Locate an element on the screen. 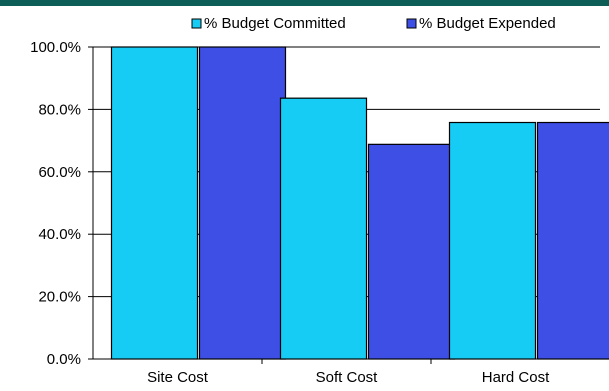 This screenshot has height=391, width=609. legend-label: % Budget Expended is located at coordinates (487, 23).